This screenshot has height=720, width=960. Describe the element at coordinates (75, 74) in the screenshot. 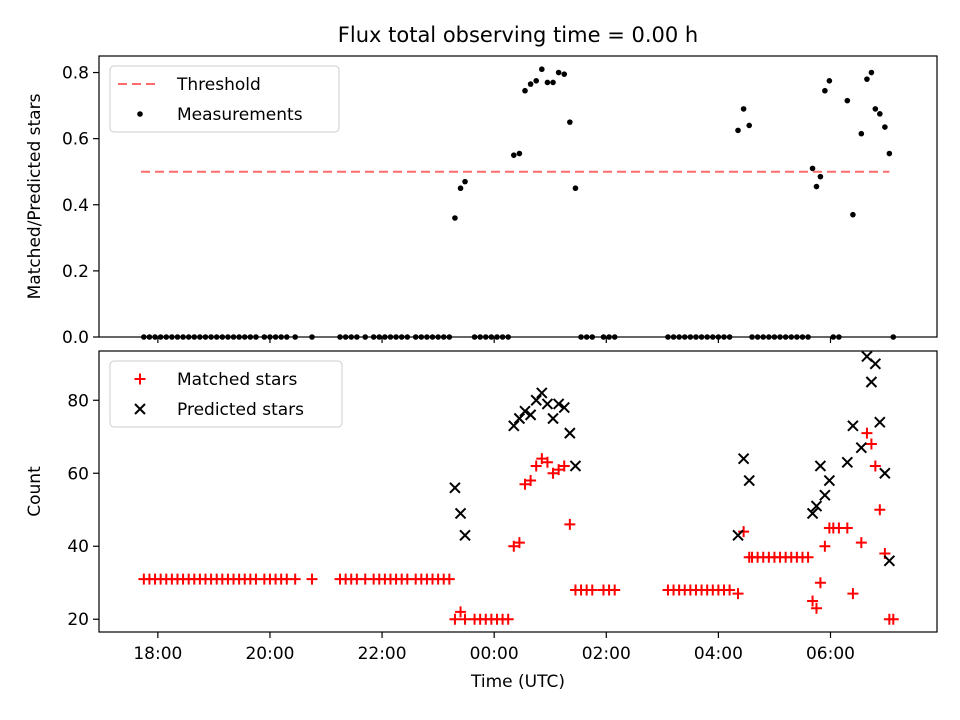

I see `y-tick-label: 0.8` at that location.